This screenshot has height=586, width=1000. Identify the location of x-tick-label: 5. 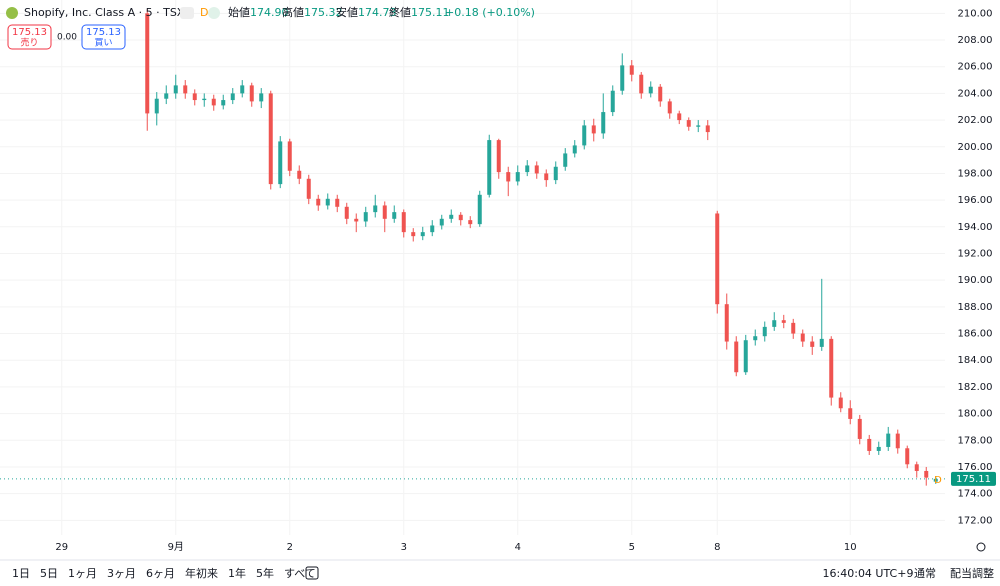
(632, 547).